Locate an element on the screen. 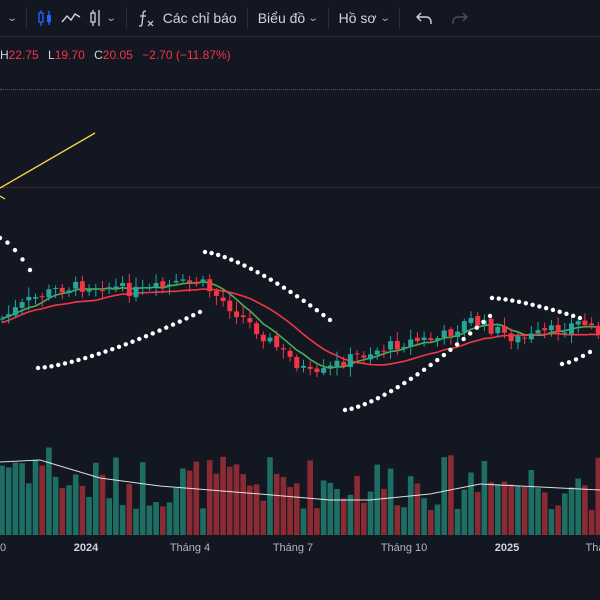  interval-dropdown: ⌄ is located at coordinates (10, 18).